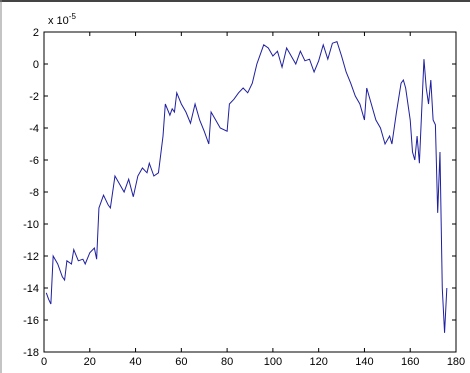 The image size is (470, 373). I want to click on x-tick-label: 100, so click(273, 362).